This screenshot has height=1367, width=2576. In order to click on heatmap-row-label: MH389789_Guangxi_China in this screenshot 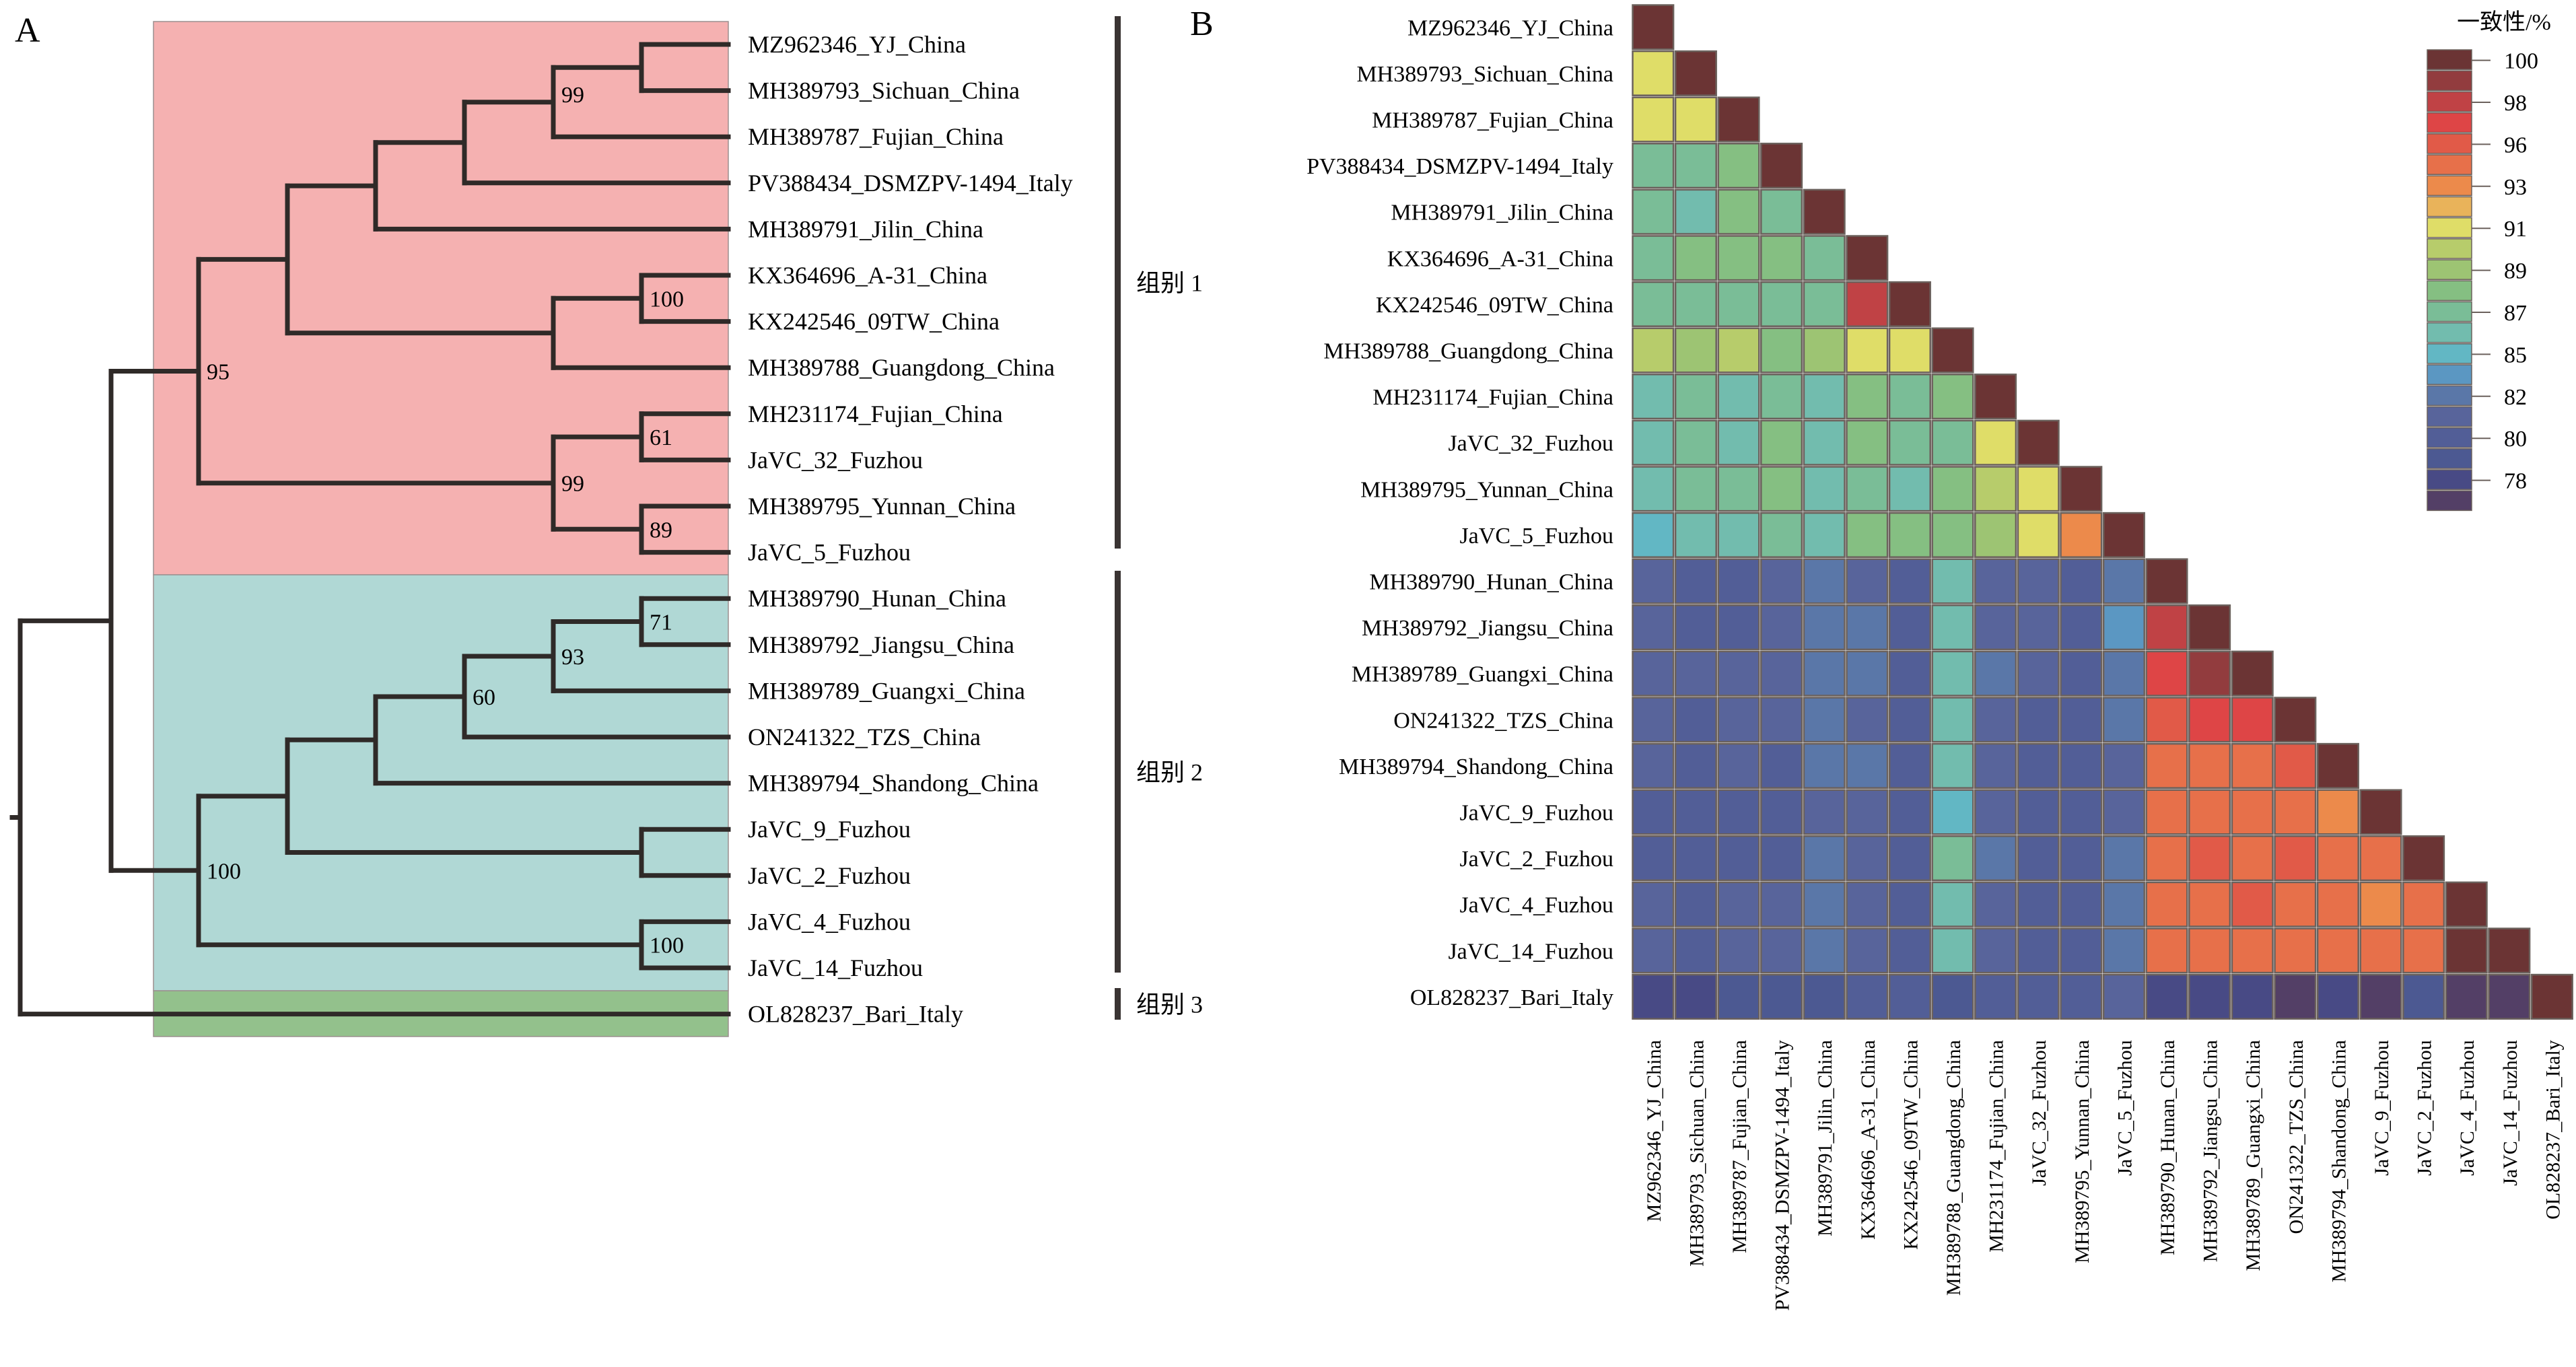, I will do `click(1482, 674)`.